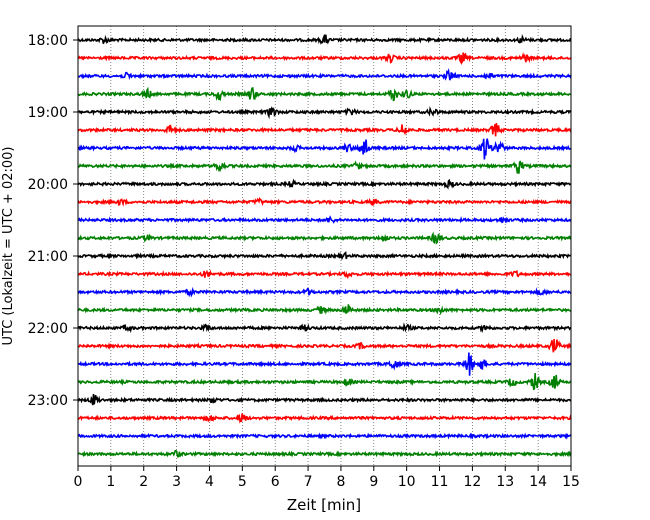 This screenshot has height=520, width=650. Describe the element at coordinates (324, 505) in the screenshot. I see `x-axis-label: Zeit [min]` at that location.